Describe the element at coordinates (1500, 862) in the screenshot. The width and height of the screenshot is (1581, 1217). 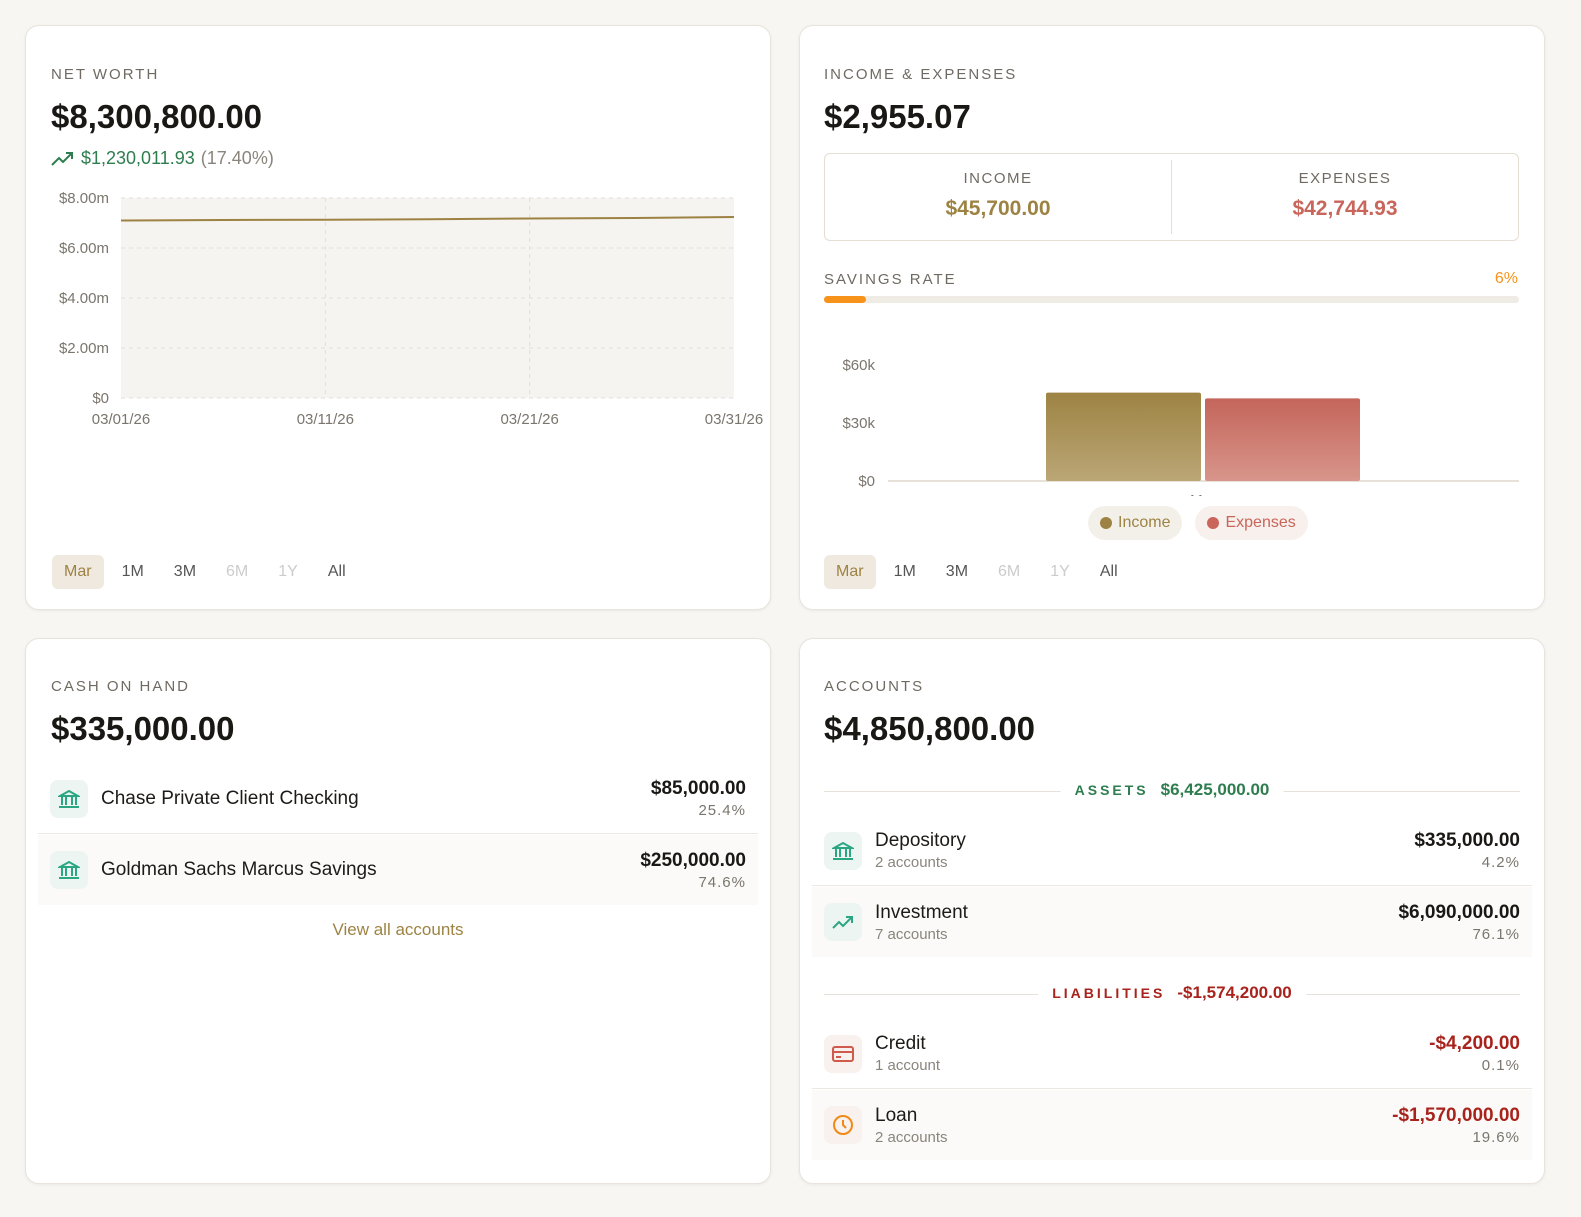
I see `account-pct: 4.2%` at that location.